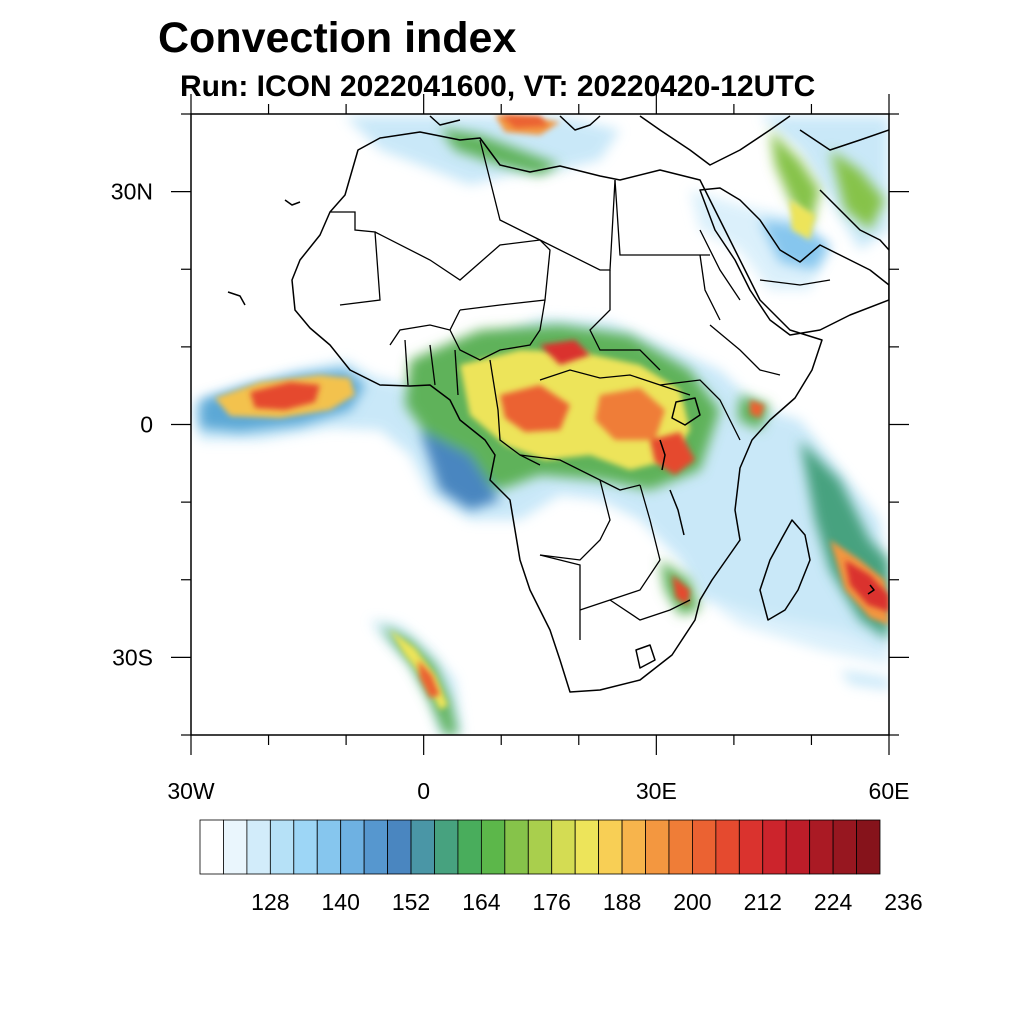 This screenshot has height=1024, width=1024. What do you see at coordinates (833, 902) in the screenshot?
I see `colorbar-label: 224` at bounding box center [833, 902].